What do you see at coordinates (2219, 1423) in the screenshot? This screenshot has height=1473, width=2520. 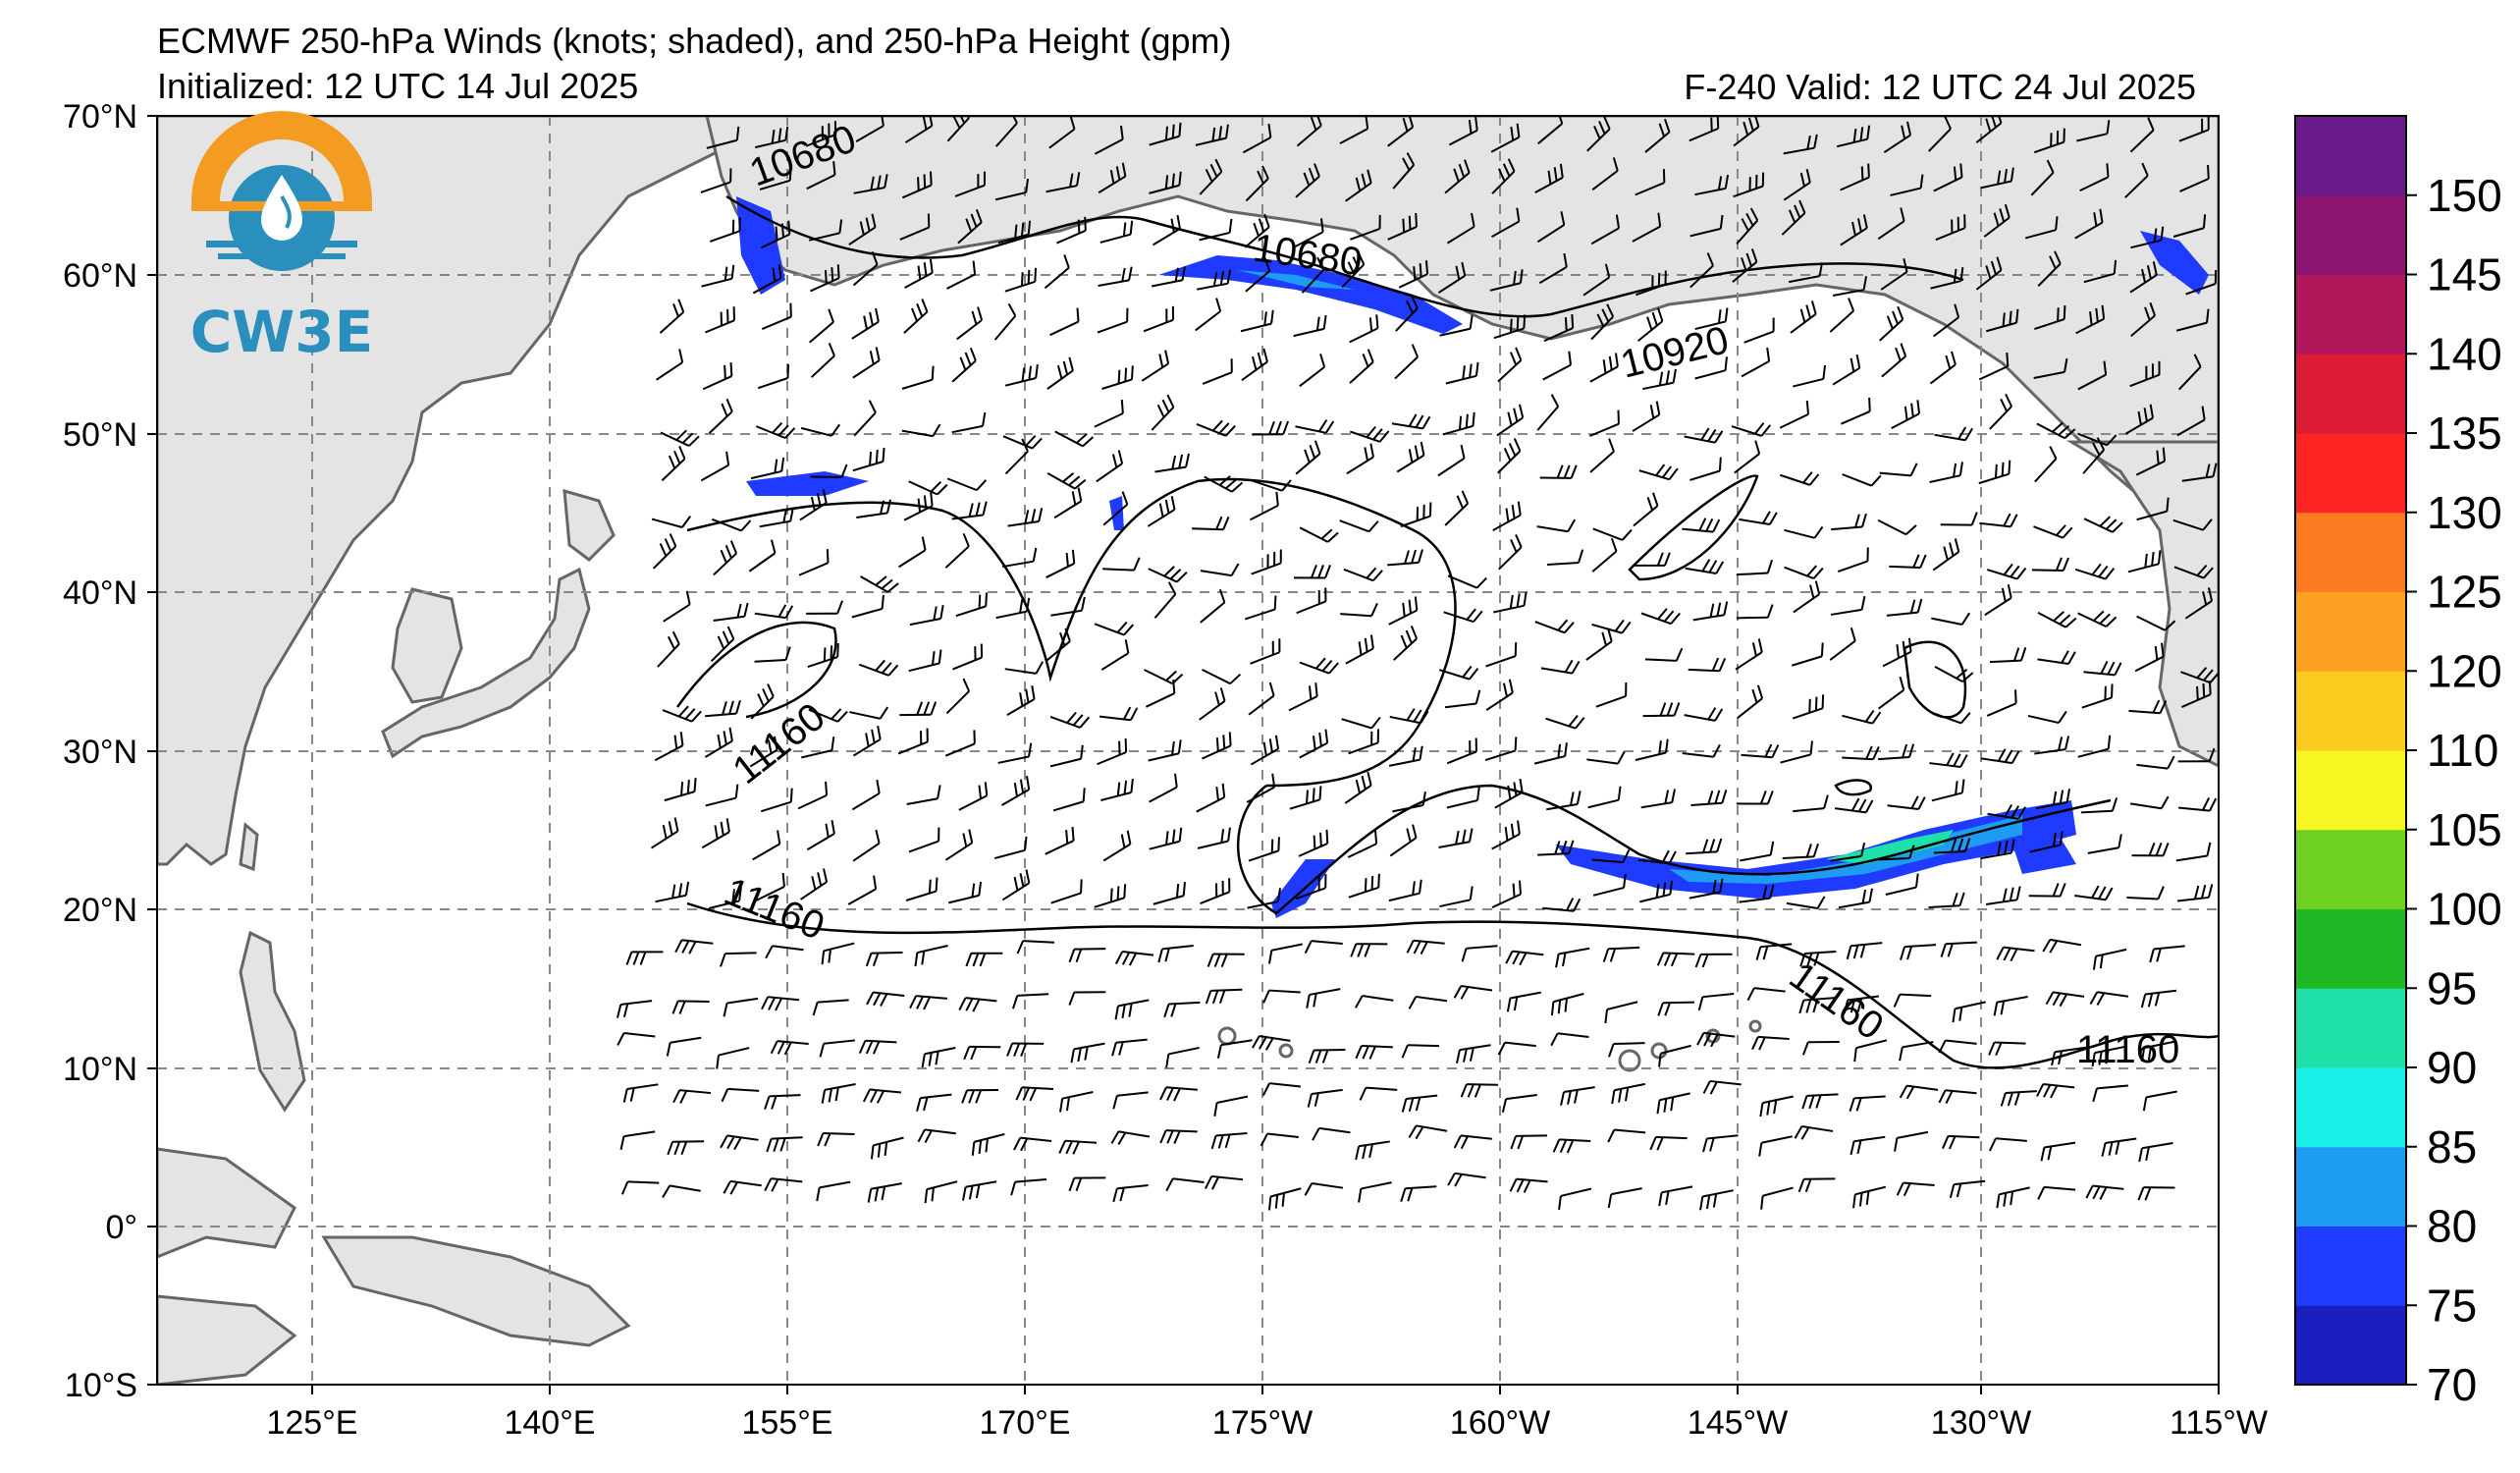 I see `lon-label-115w: 115°W` at bounding box center [2219, 1423].